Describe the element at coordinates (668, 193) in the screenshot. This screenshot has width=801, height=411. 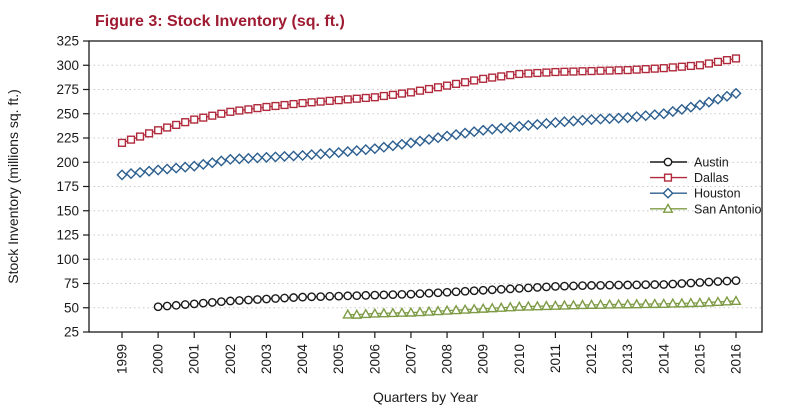
I see `legend-marker-houston` at that location.